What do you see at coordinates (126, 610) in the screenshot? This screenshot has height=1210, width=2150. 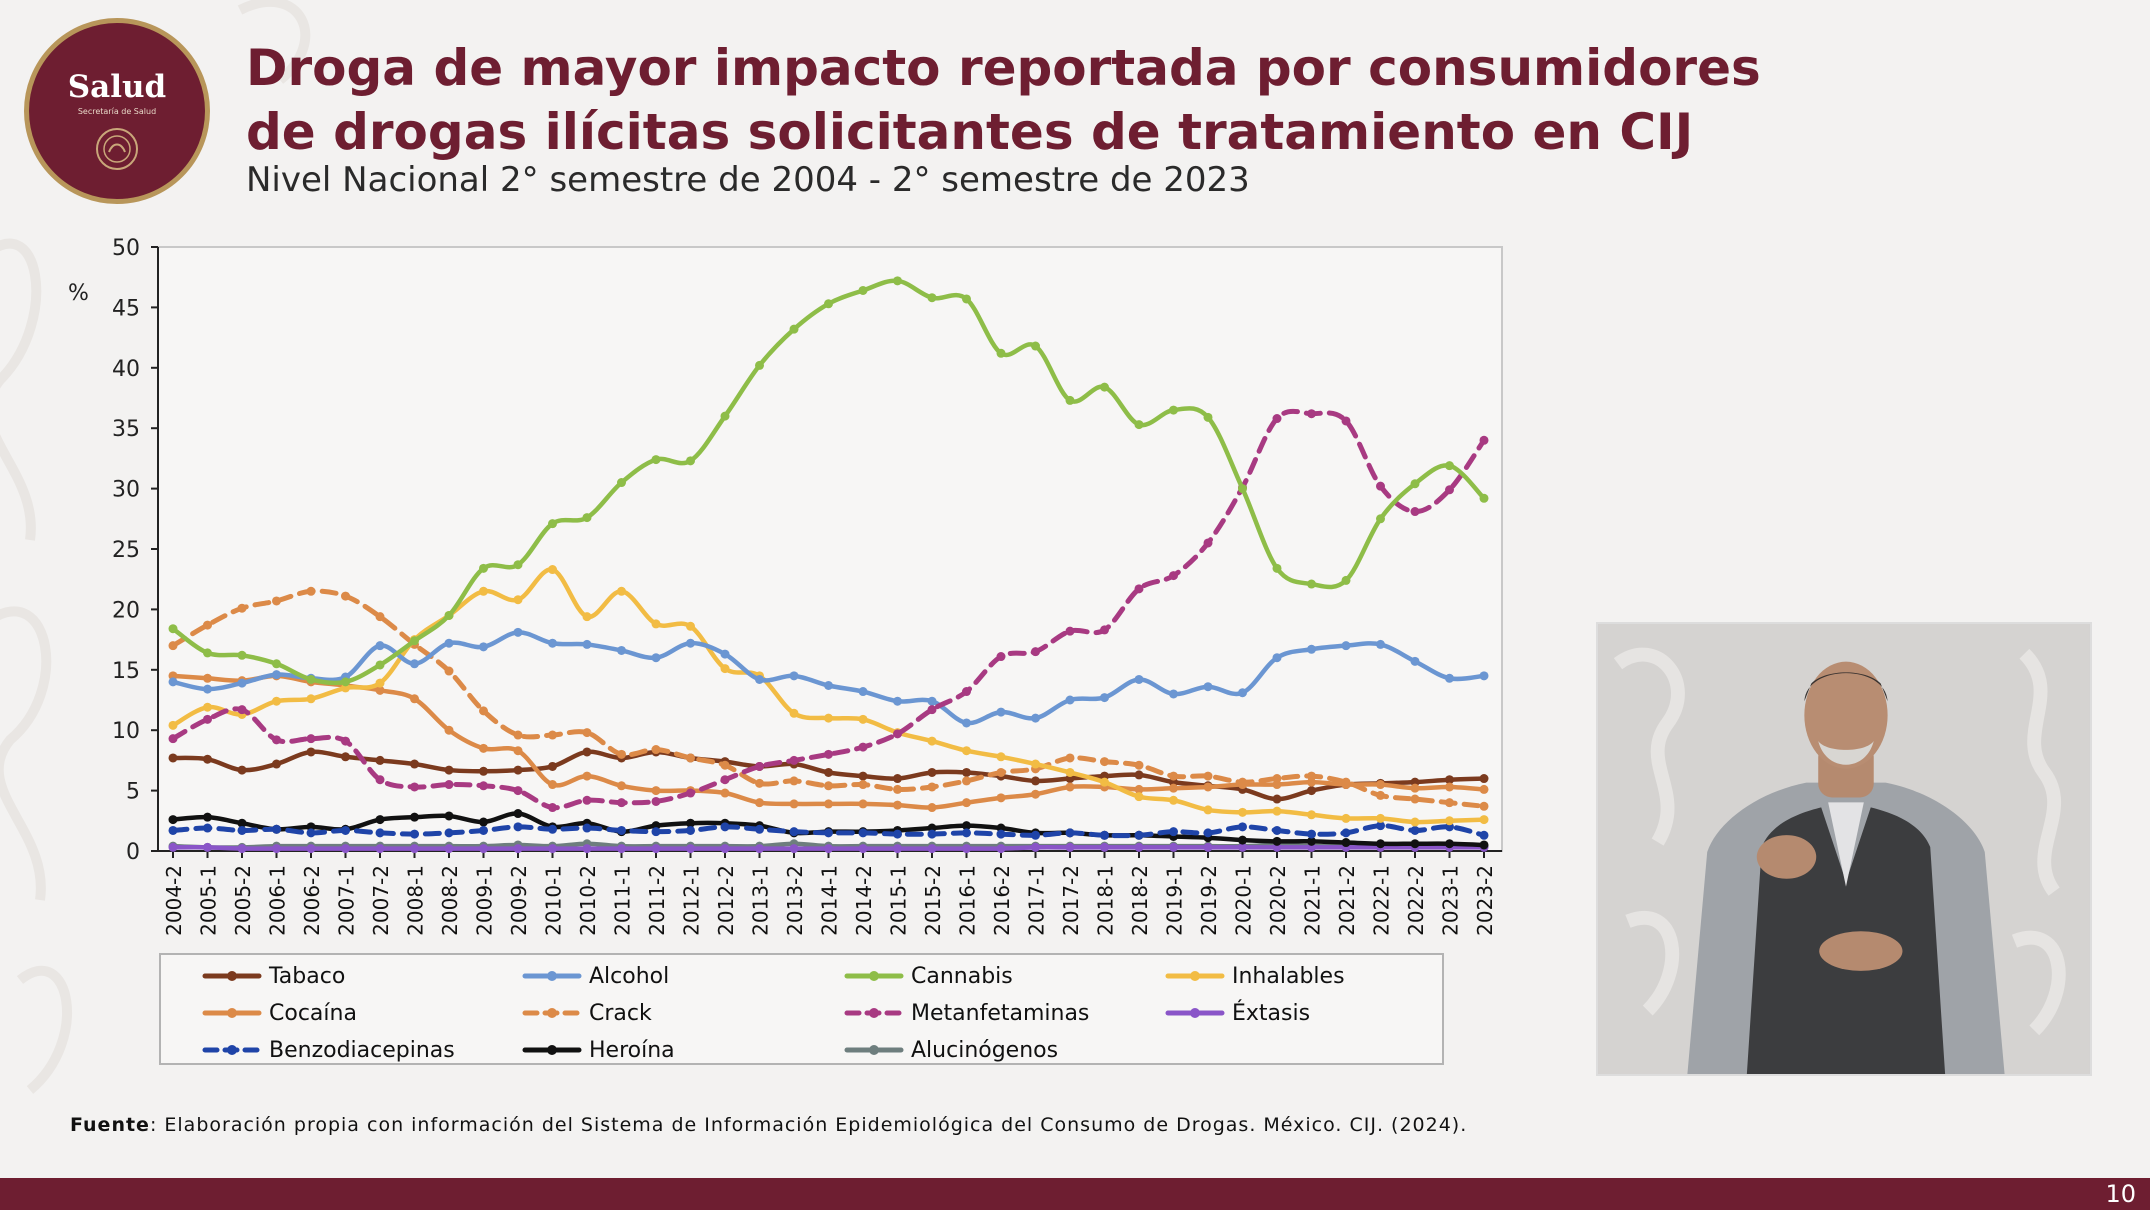 I see `y-tick-label: 20` at bounding box center [126, 610].